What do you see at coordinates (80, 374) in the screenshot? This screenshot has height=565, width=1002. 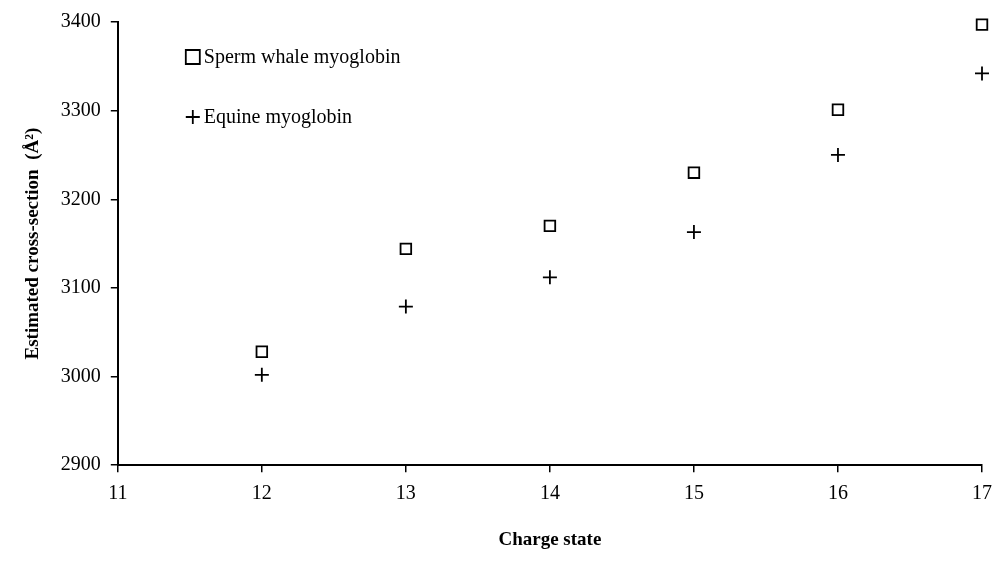 I see `y-tick-label: 3000` at bounding box center [80, 374].